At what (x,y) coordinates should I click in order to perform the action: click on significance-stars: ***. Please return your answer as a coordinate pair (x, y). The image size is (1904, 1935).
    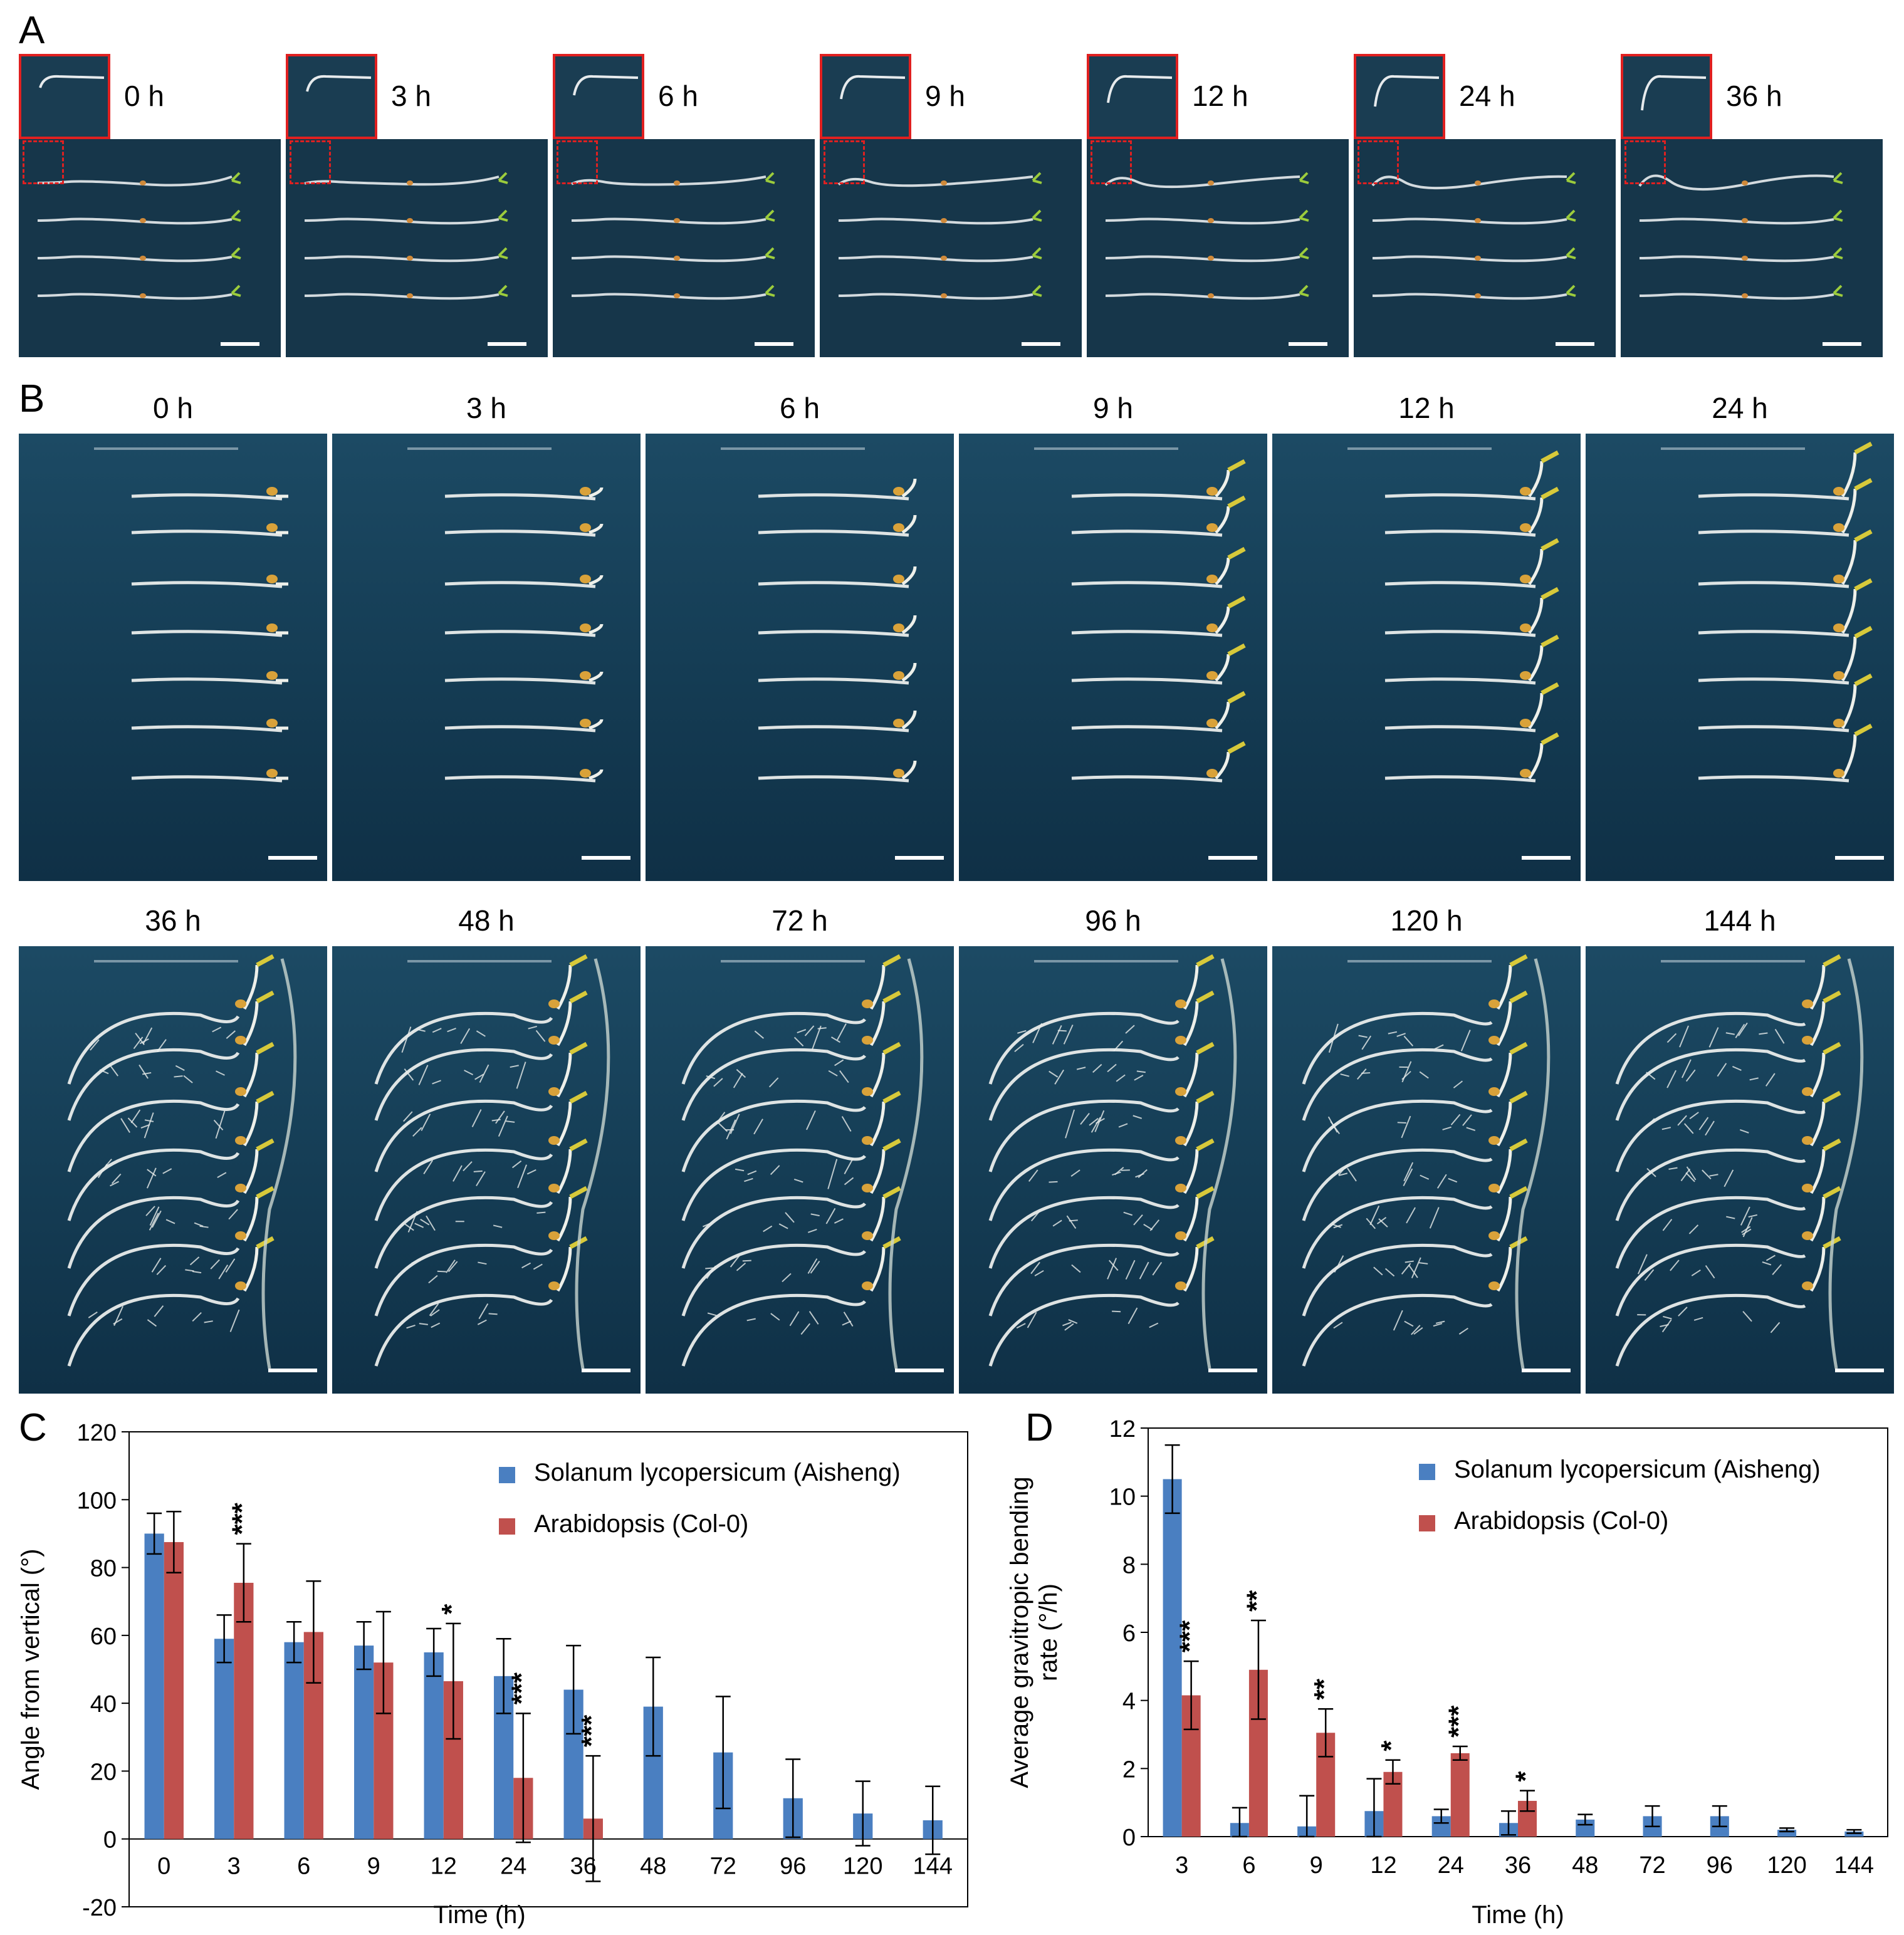
    Looking at the image, I should click on (591, 1731).